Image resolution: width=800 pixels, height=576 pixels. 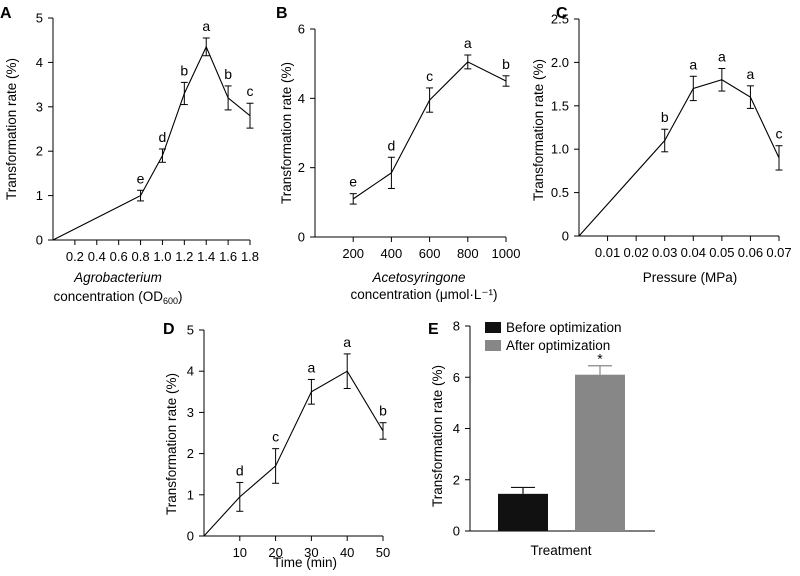 I want to click on panel-a-x-tick-label: 0.8, so click(x=141, y=256).